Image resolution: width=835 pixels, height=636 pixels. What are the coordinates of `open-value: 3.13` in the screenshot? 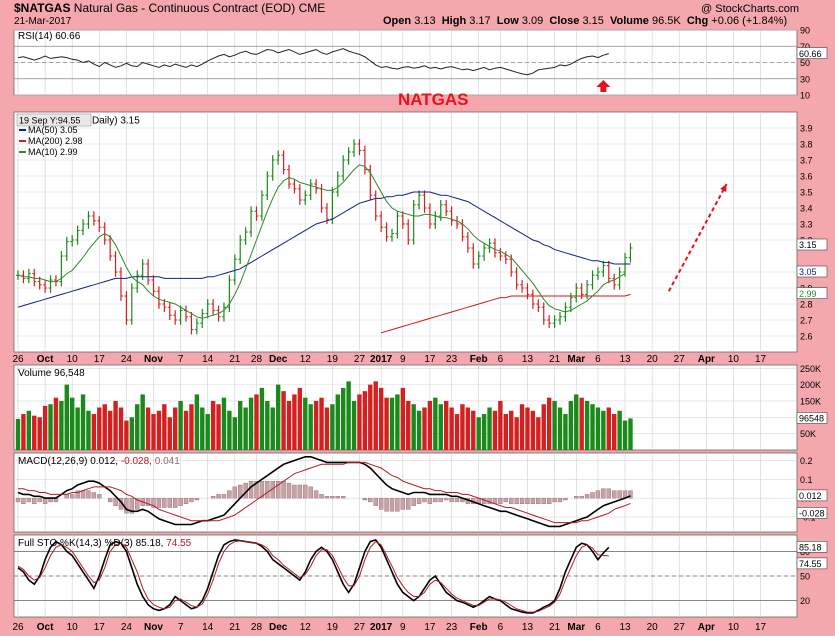 It's located at (425, 21).